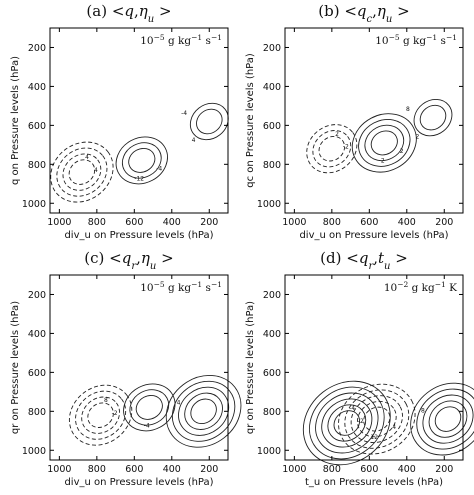 Image resolution: width=474 pixels, height=495 pixels. I want to click on x-tick-label: 200, so click(444, 222).